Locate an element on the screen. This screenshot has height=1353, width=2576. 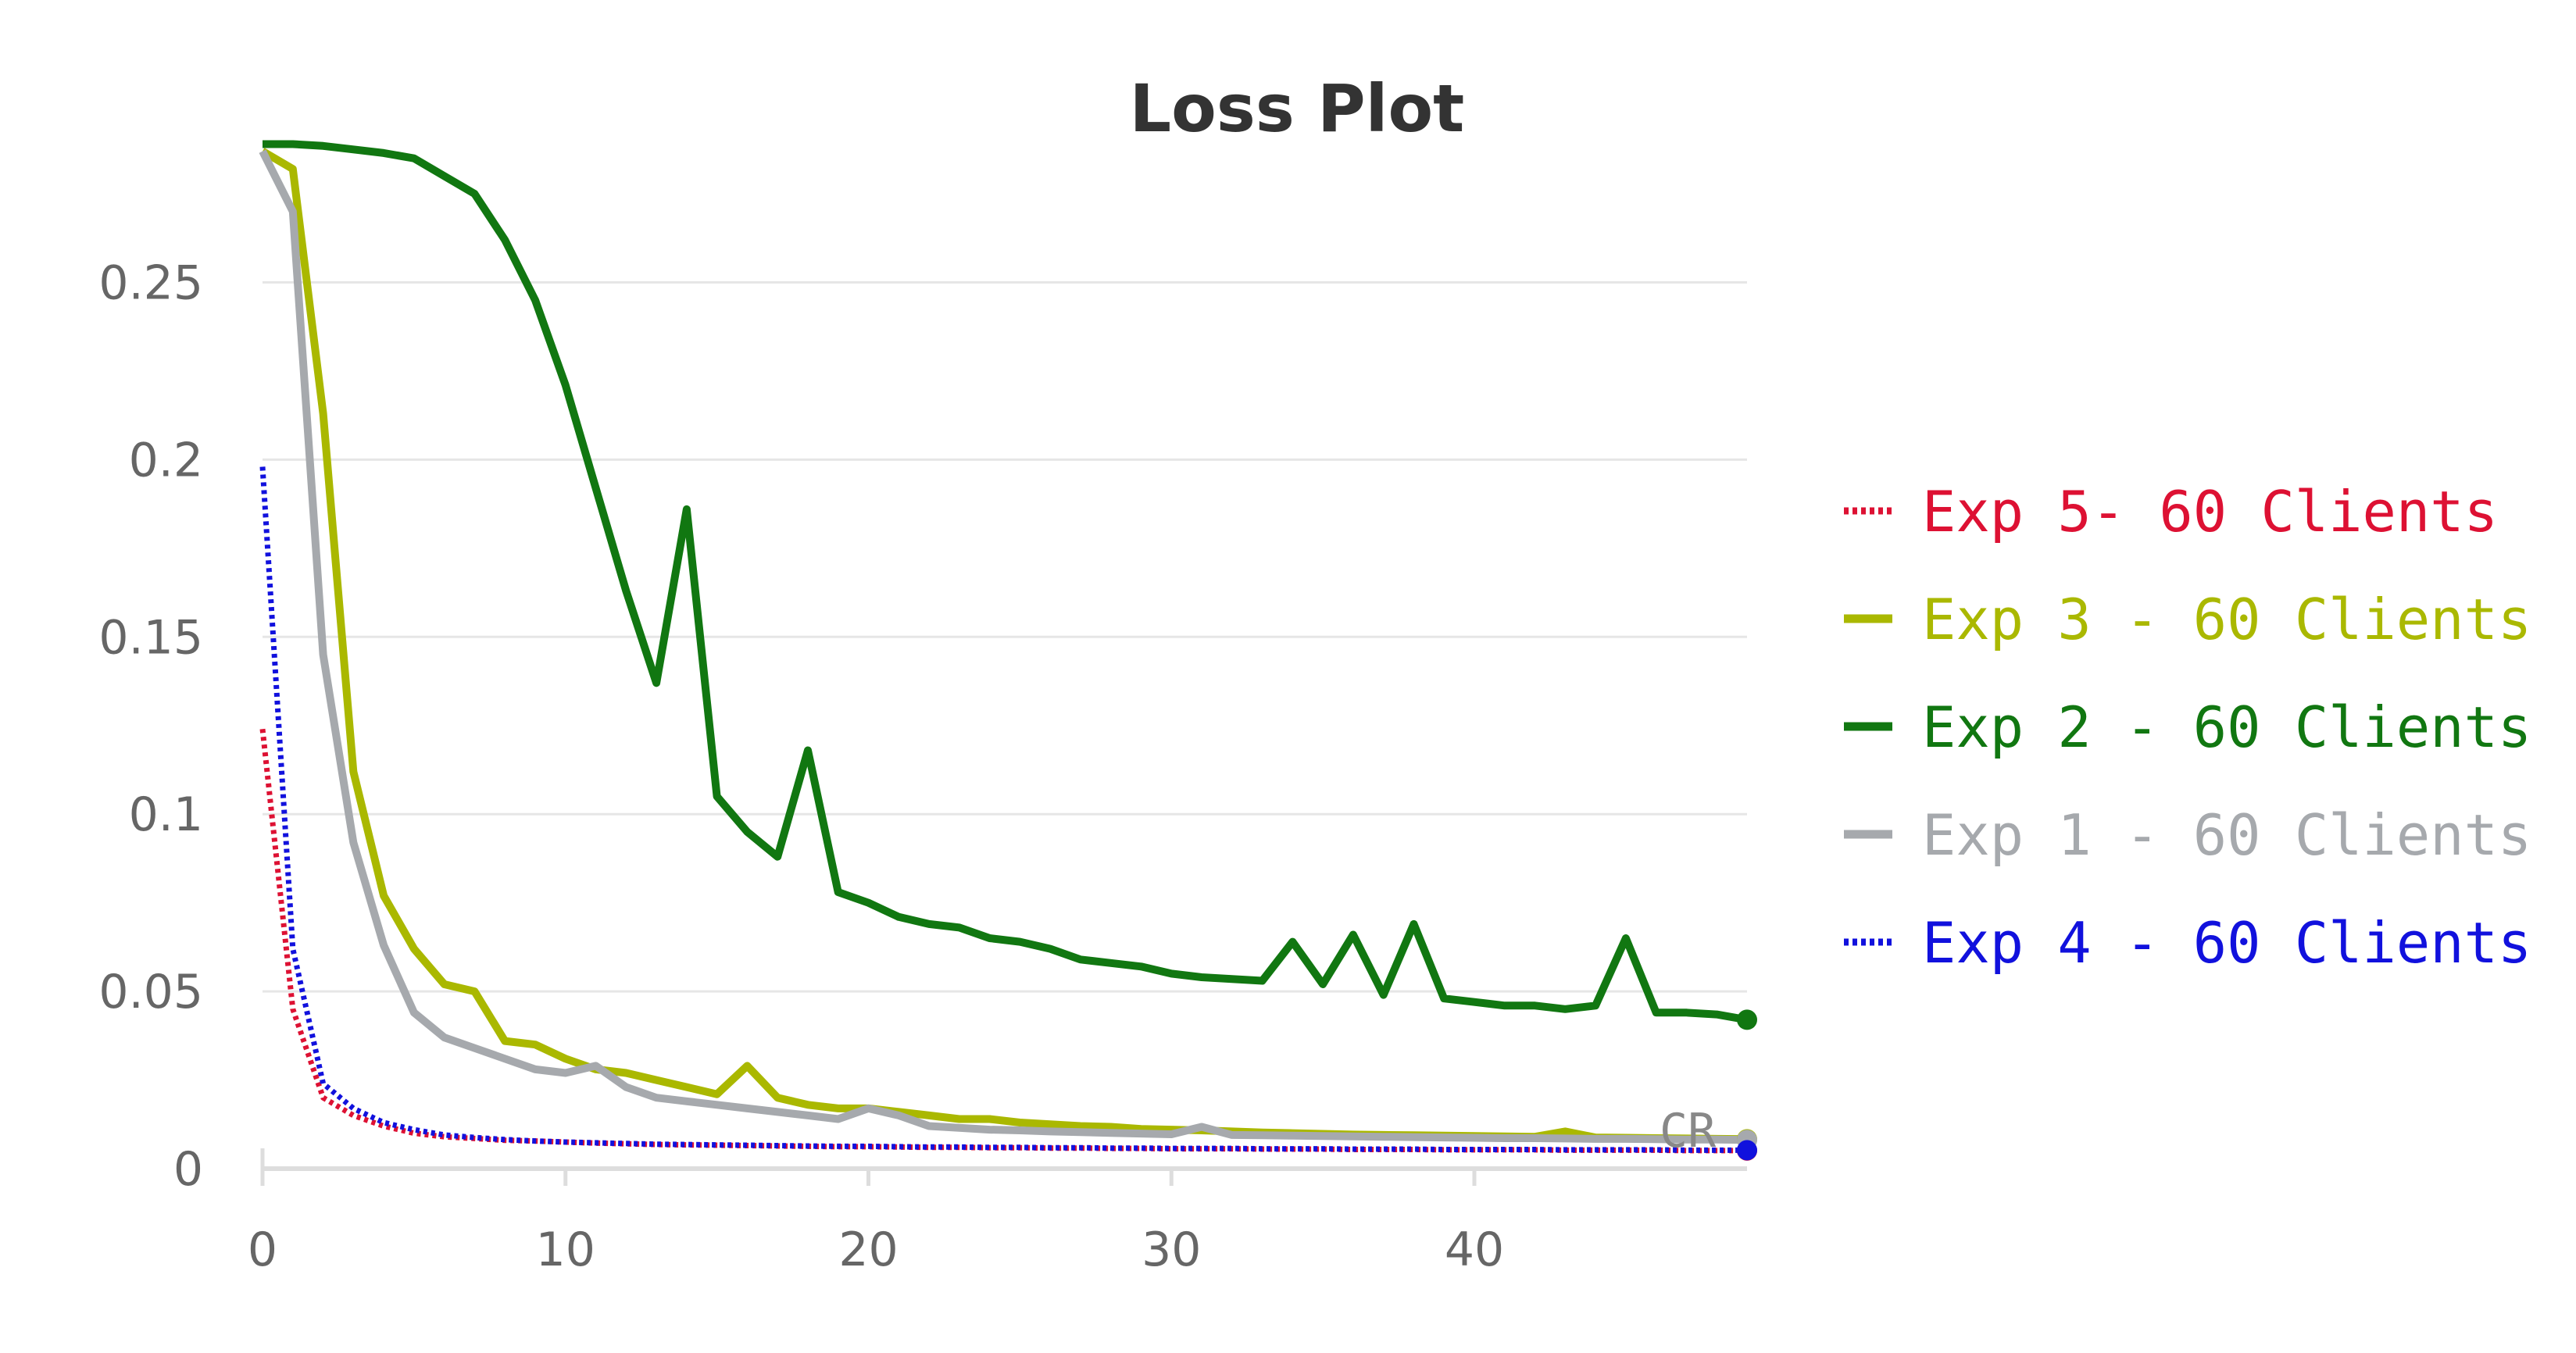
legend-label: Exp 4 - 60 Clients is located at coordinates (2227, 943).